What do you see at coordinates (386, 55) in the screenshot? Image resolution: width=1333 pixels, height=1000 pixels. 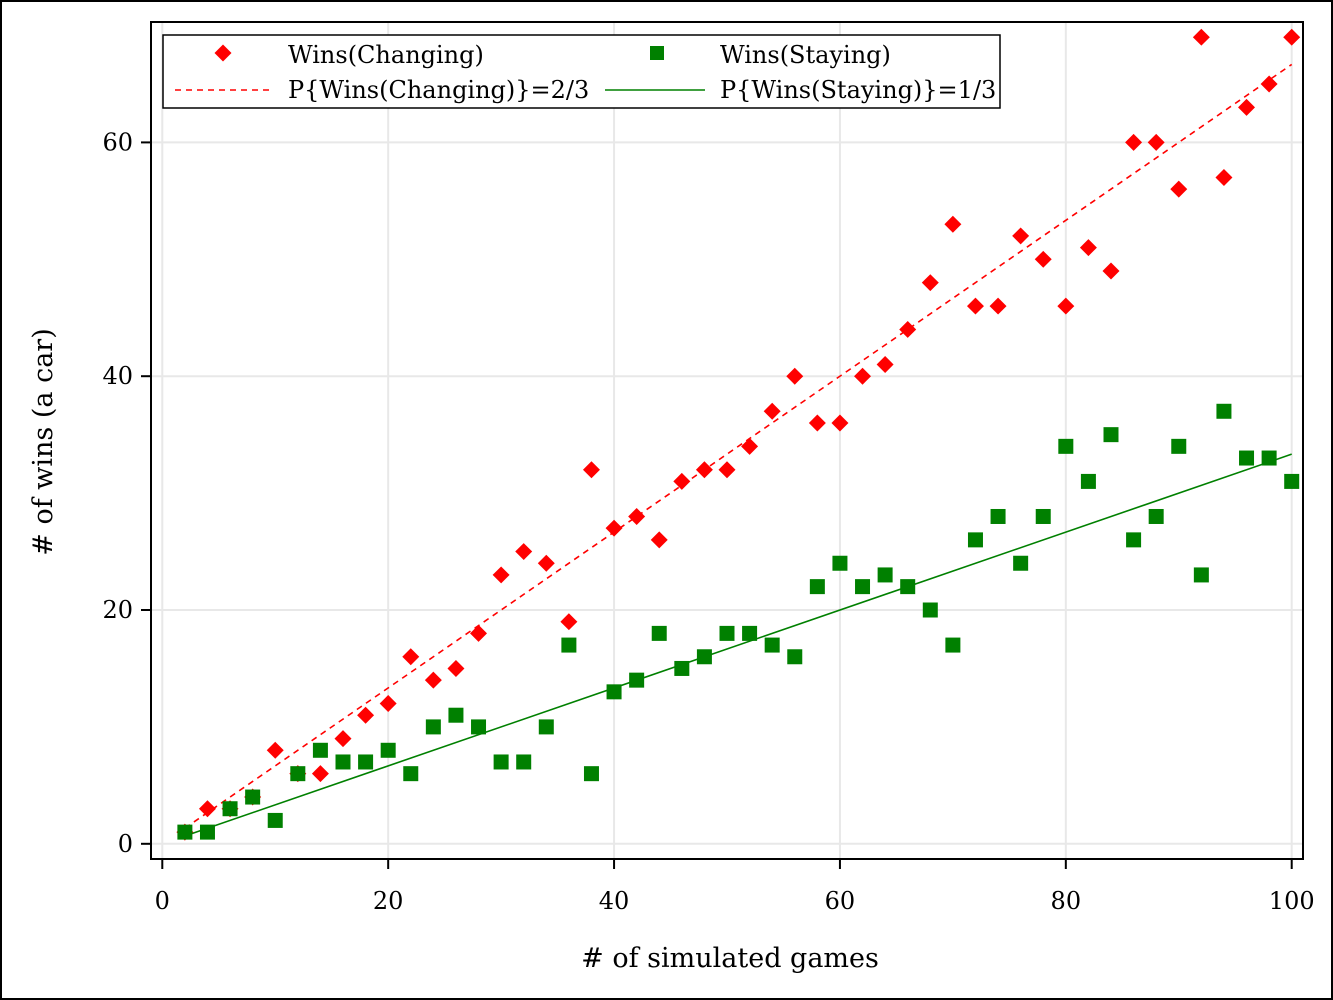 I see `legend-label-changing: Wins(Changing)` at bounding box center [386, 55].